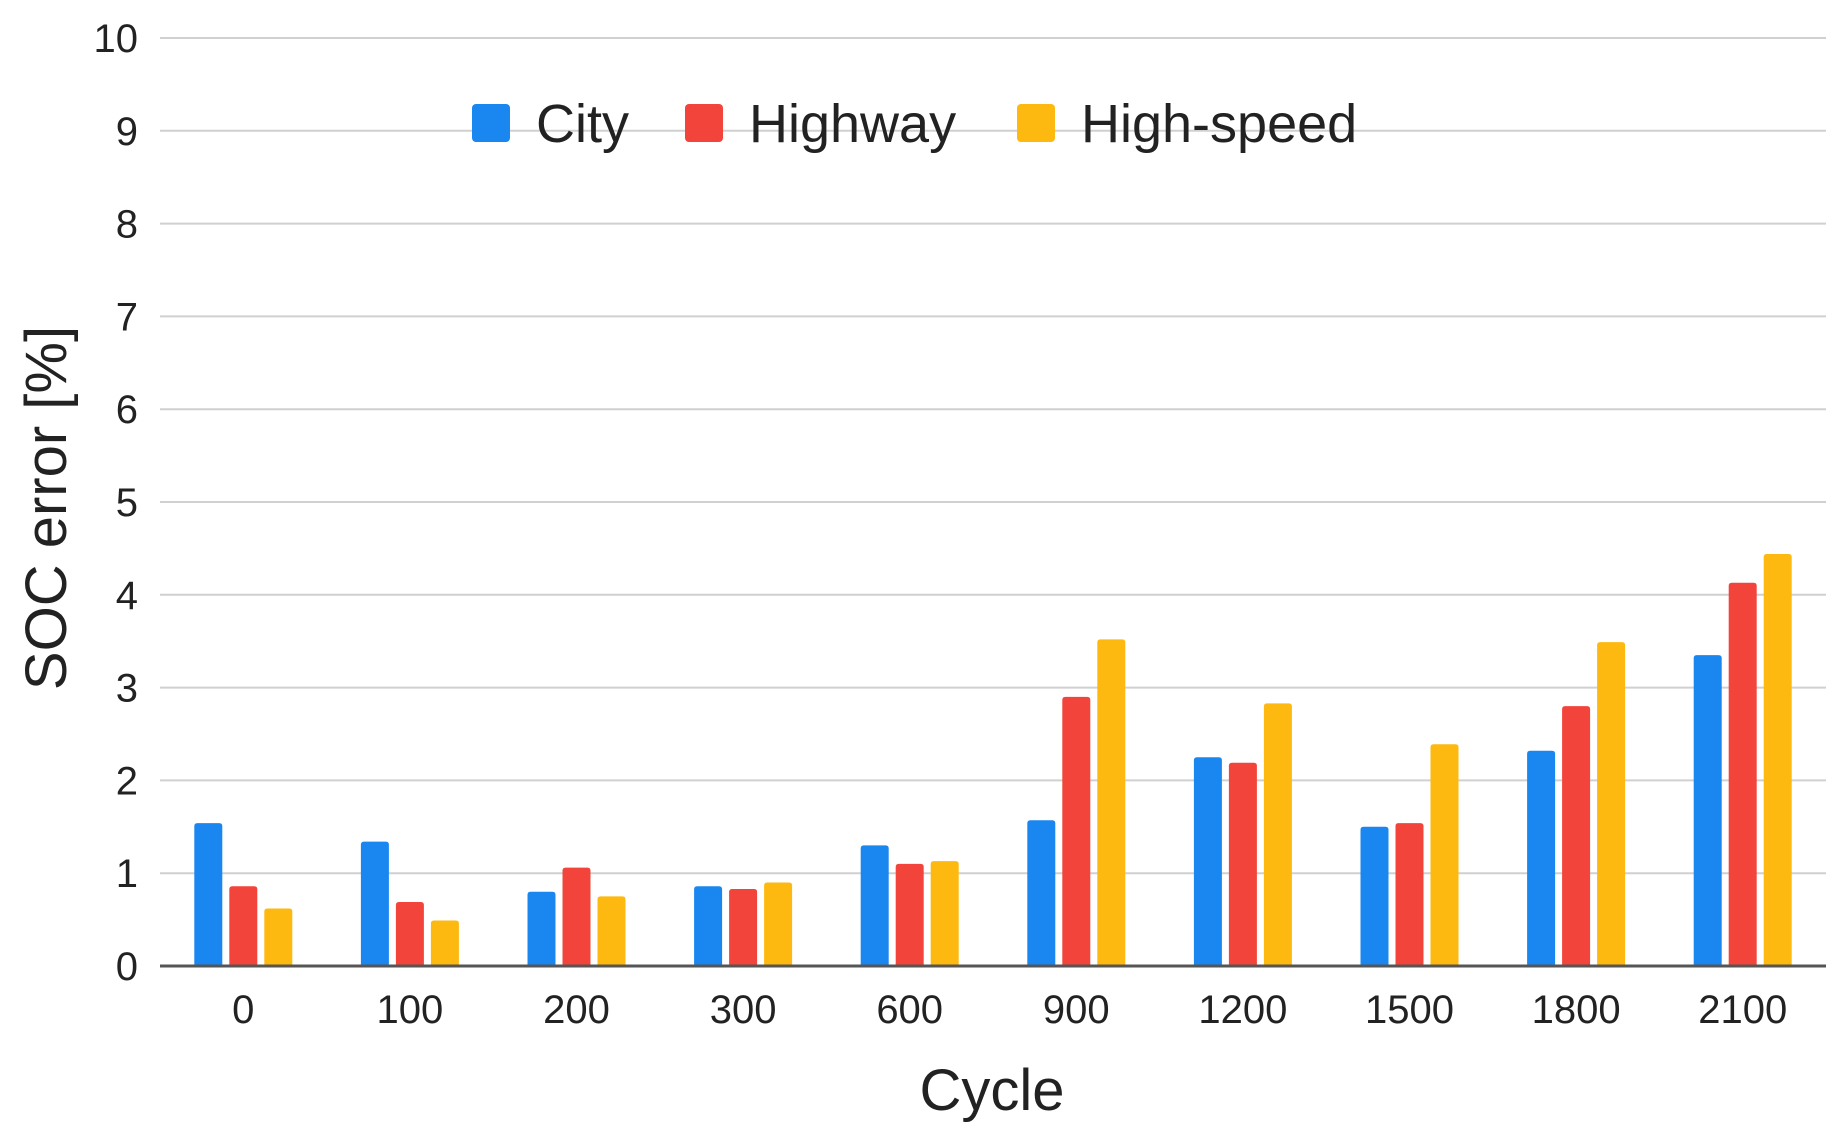 This screenshot has height=1139, width=1844. I want to click on y-tick-label: 10, so click(116, 39).